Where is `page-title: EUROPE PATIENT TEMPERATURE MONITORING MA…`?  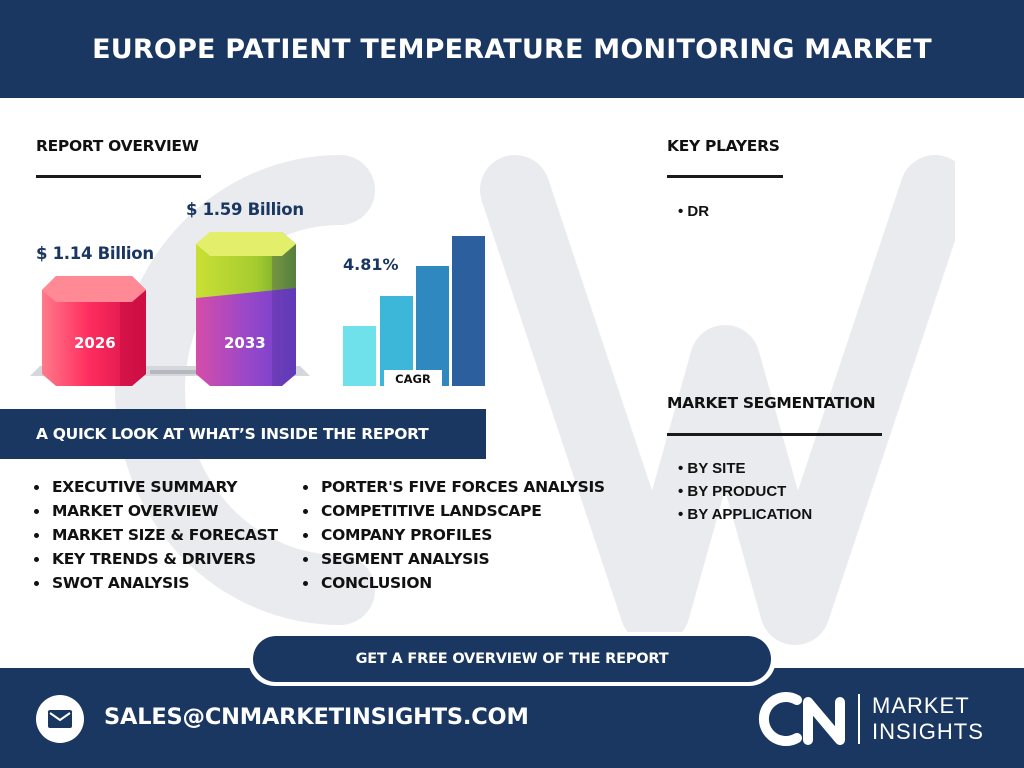 page-title: EUROPE PATIENT TEMPERATURE MONITORING MA… is located at coordinates (512, 49).